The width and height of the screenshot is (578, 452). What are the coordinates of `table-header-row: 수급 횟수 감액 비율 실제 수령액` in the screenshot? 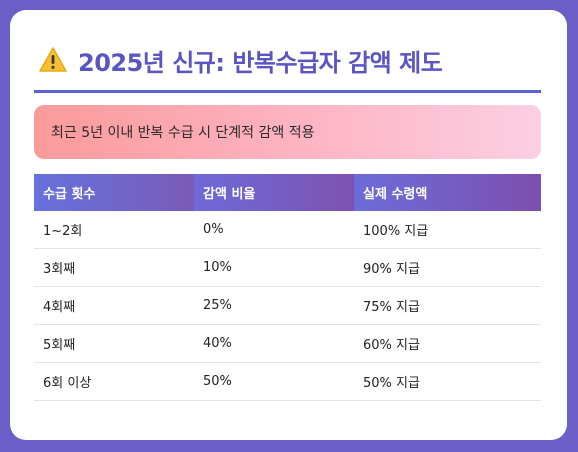 It's located at (287, 192).